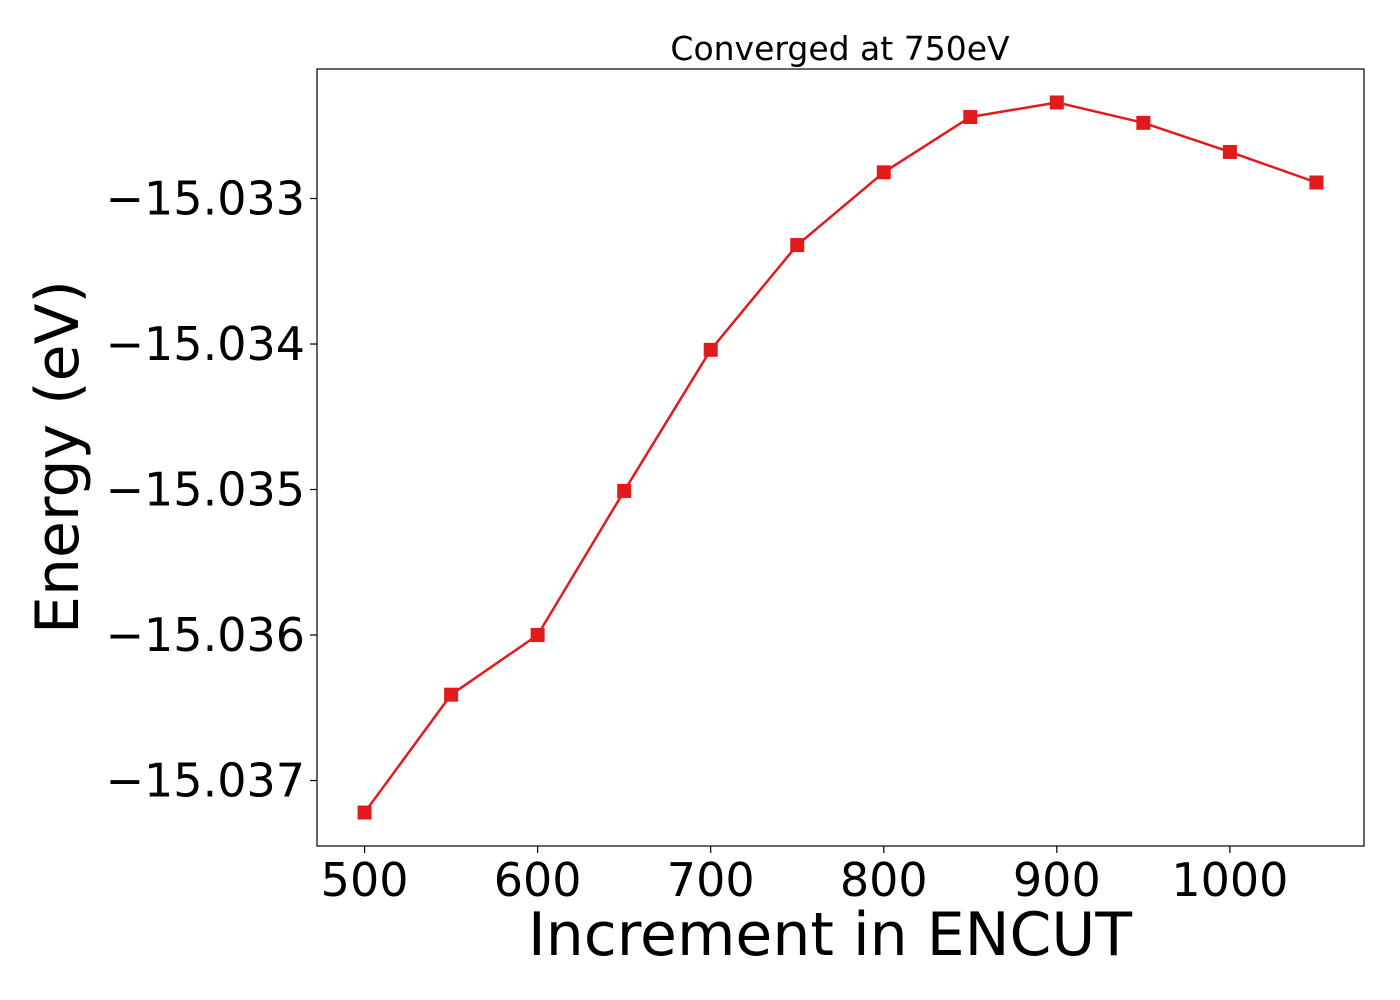 Image resolution: width=1400 pixels, height=1000 pixels. I want to click on y-axis-title: Energy (eV), so click(58, 457).